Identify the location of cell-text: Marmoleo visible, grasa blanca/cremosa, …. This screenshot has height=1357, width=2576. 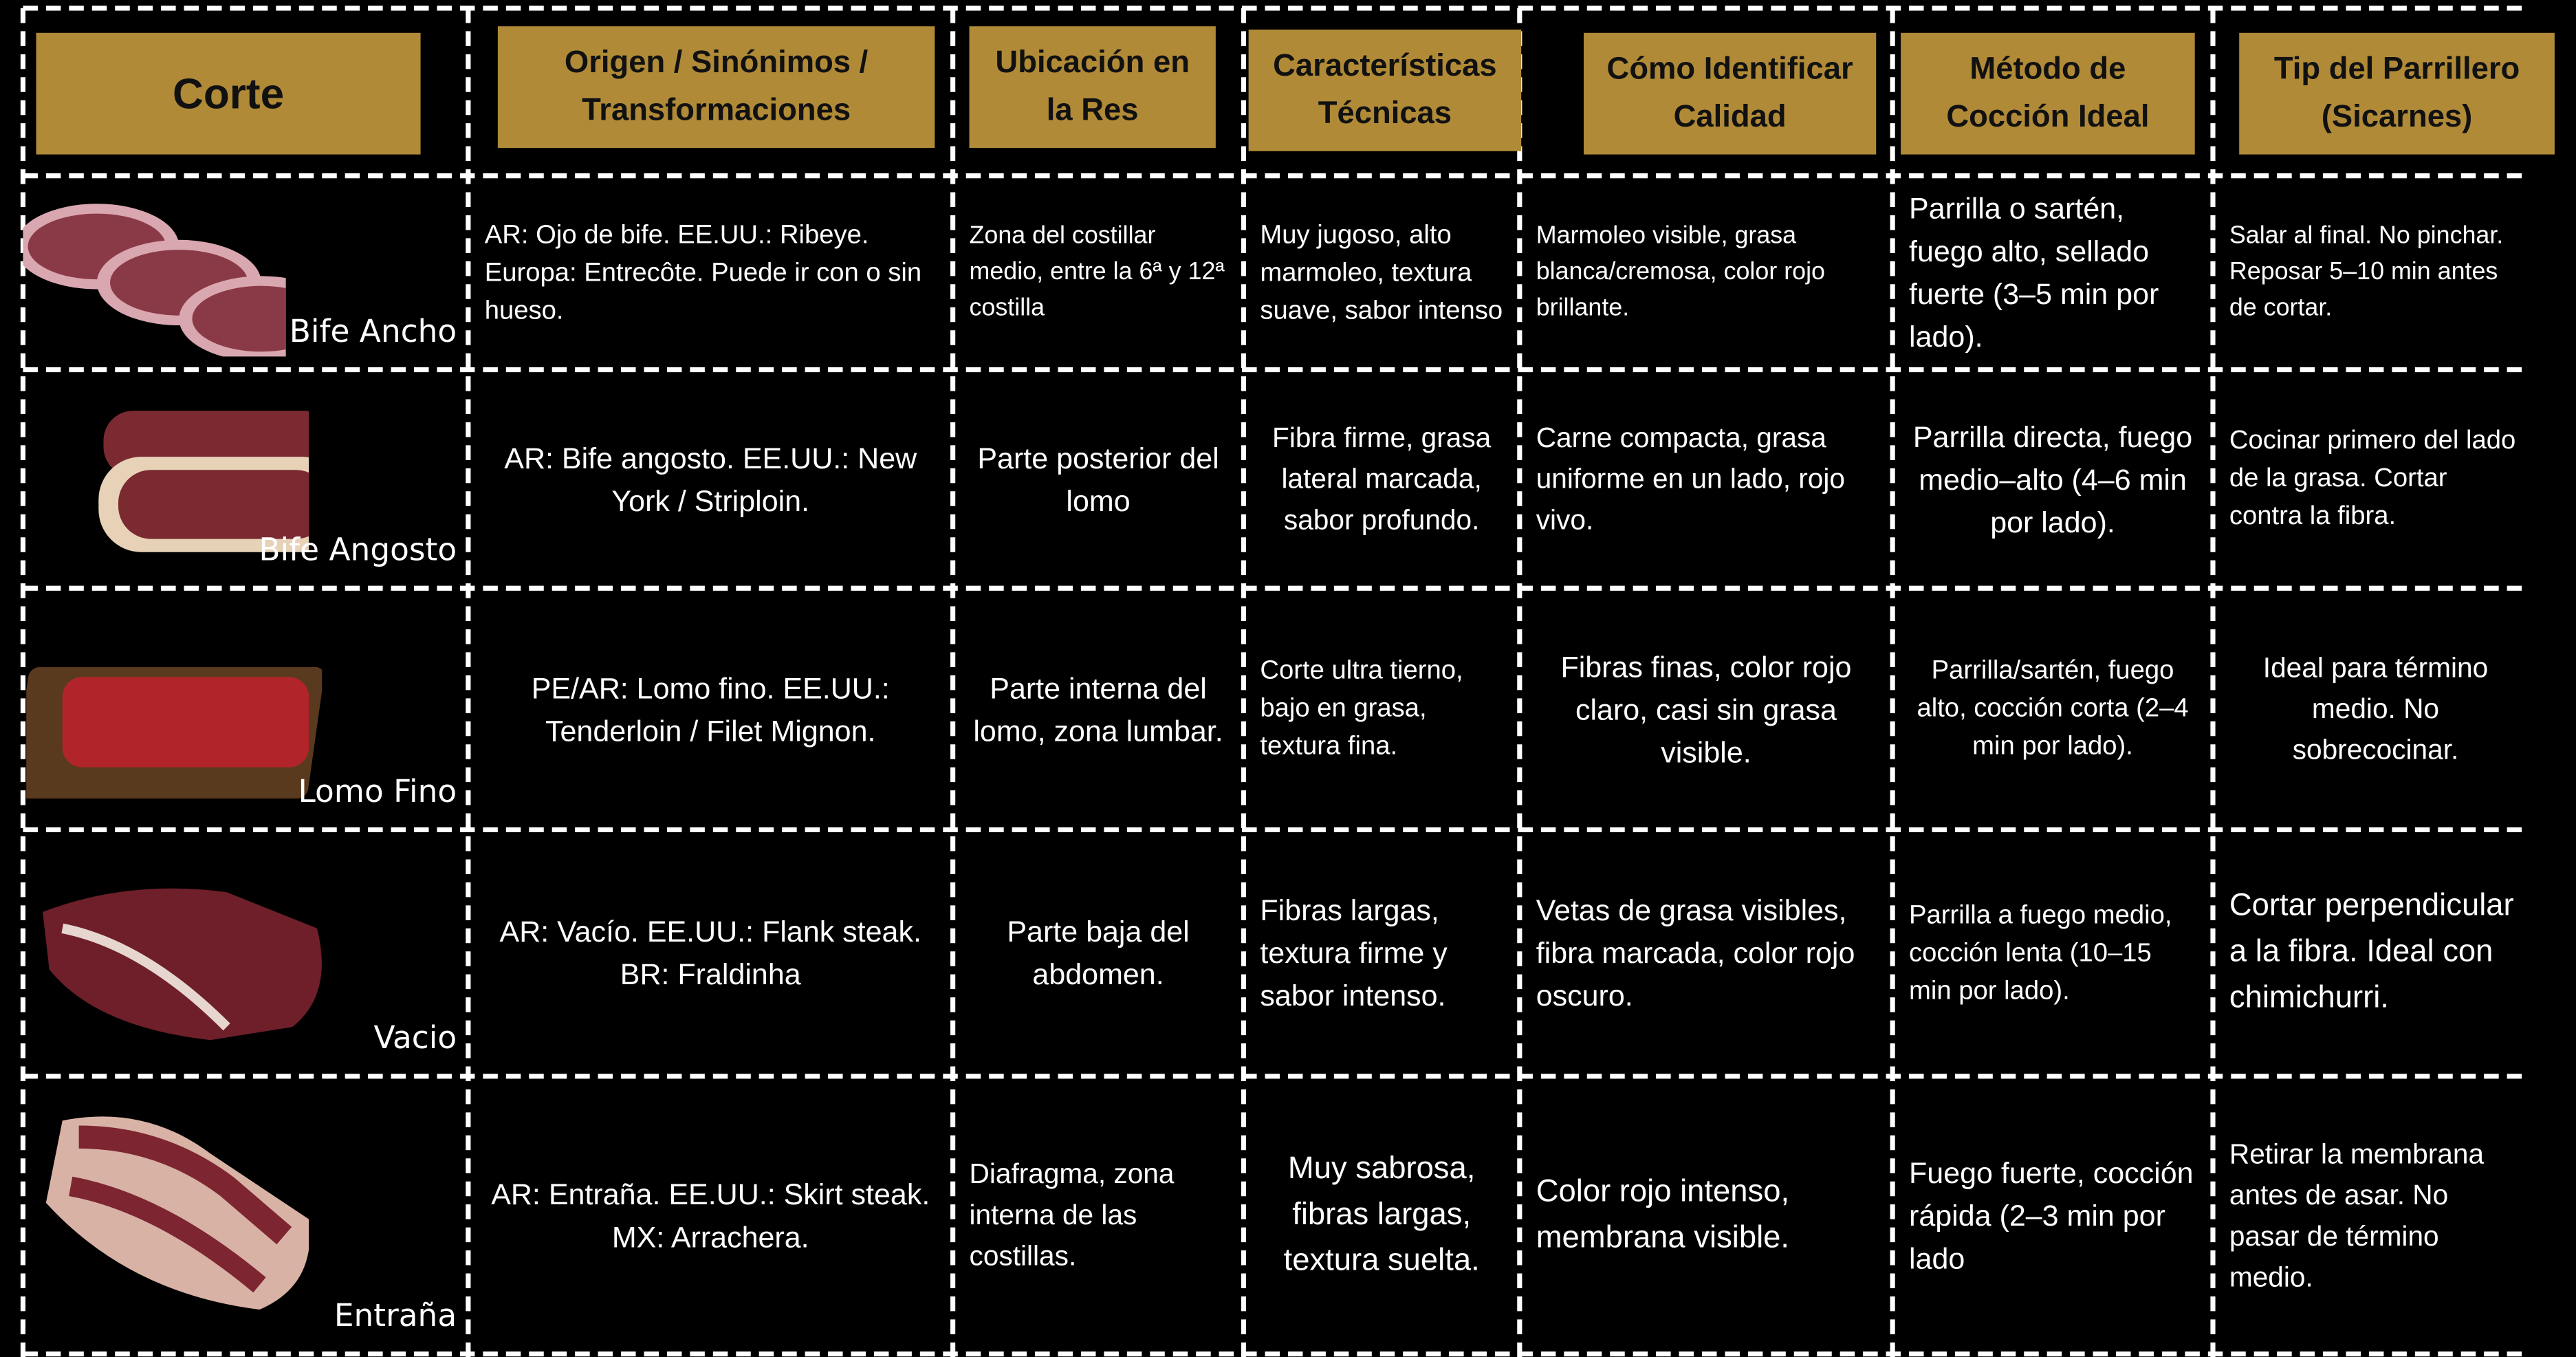
(1681, 272).